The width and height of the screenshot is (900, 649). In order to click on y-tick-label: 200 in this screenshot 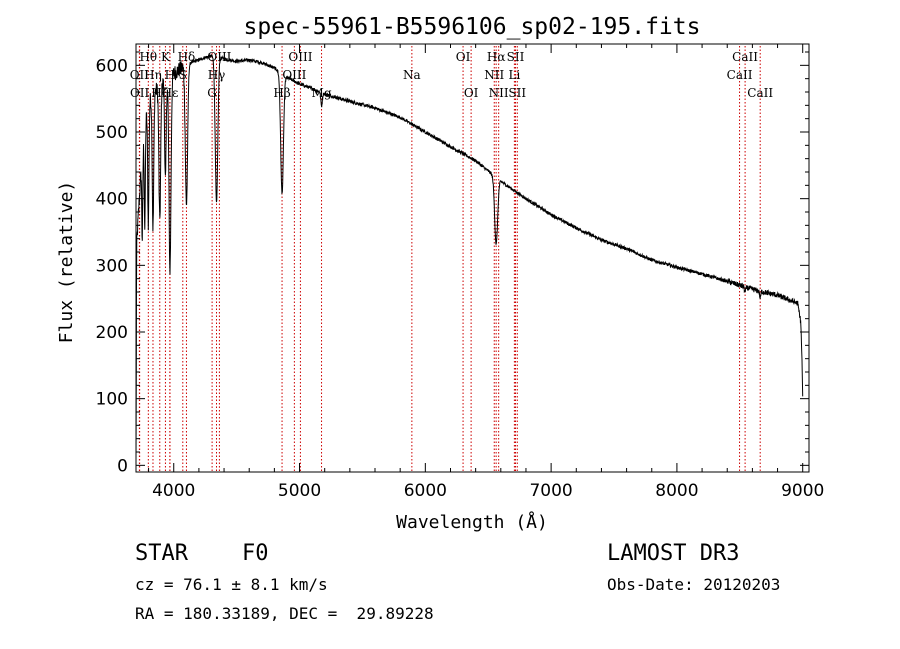, I will do `click(112, 333)`.